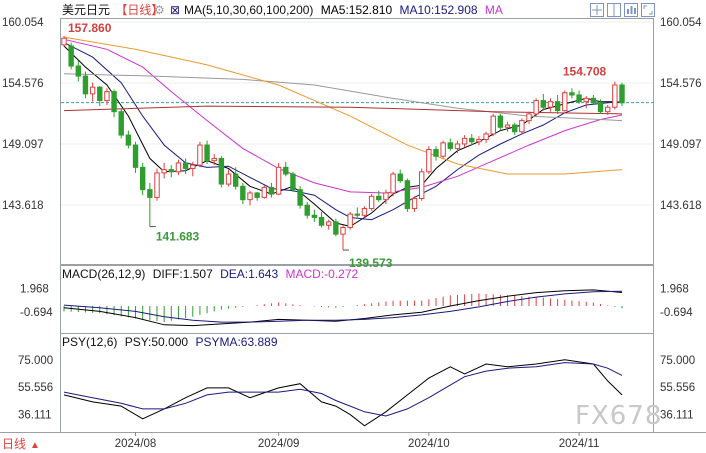 The image size is (706, 453). I want to click on price-tick-label-left: 154.576, so click(23, 84).